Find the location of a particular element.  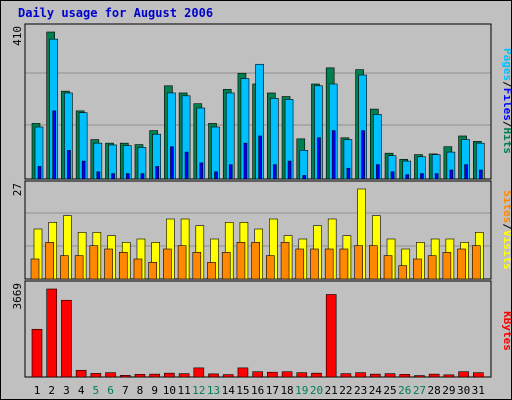

x-tick-label: 29 is located at coordinates (448, 390).